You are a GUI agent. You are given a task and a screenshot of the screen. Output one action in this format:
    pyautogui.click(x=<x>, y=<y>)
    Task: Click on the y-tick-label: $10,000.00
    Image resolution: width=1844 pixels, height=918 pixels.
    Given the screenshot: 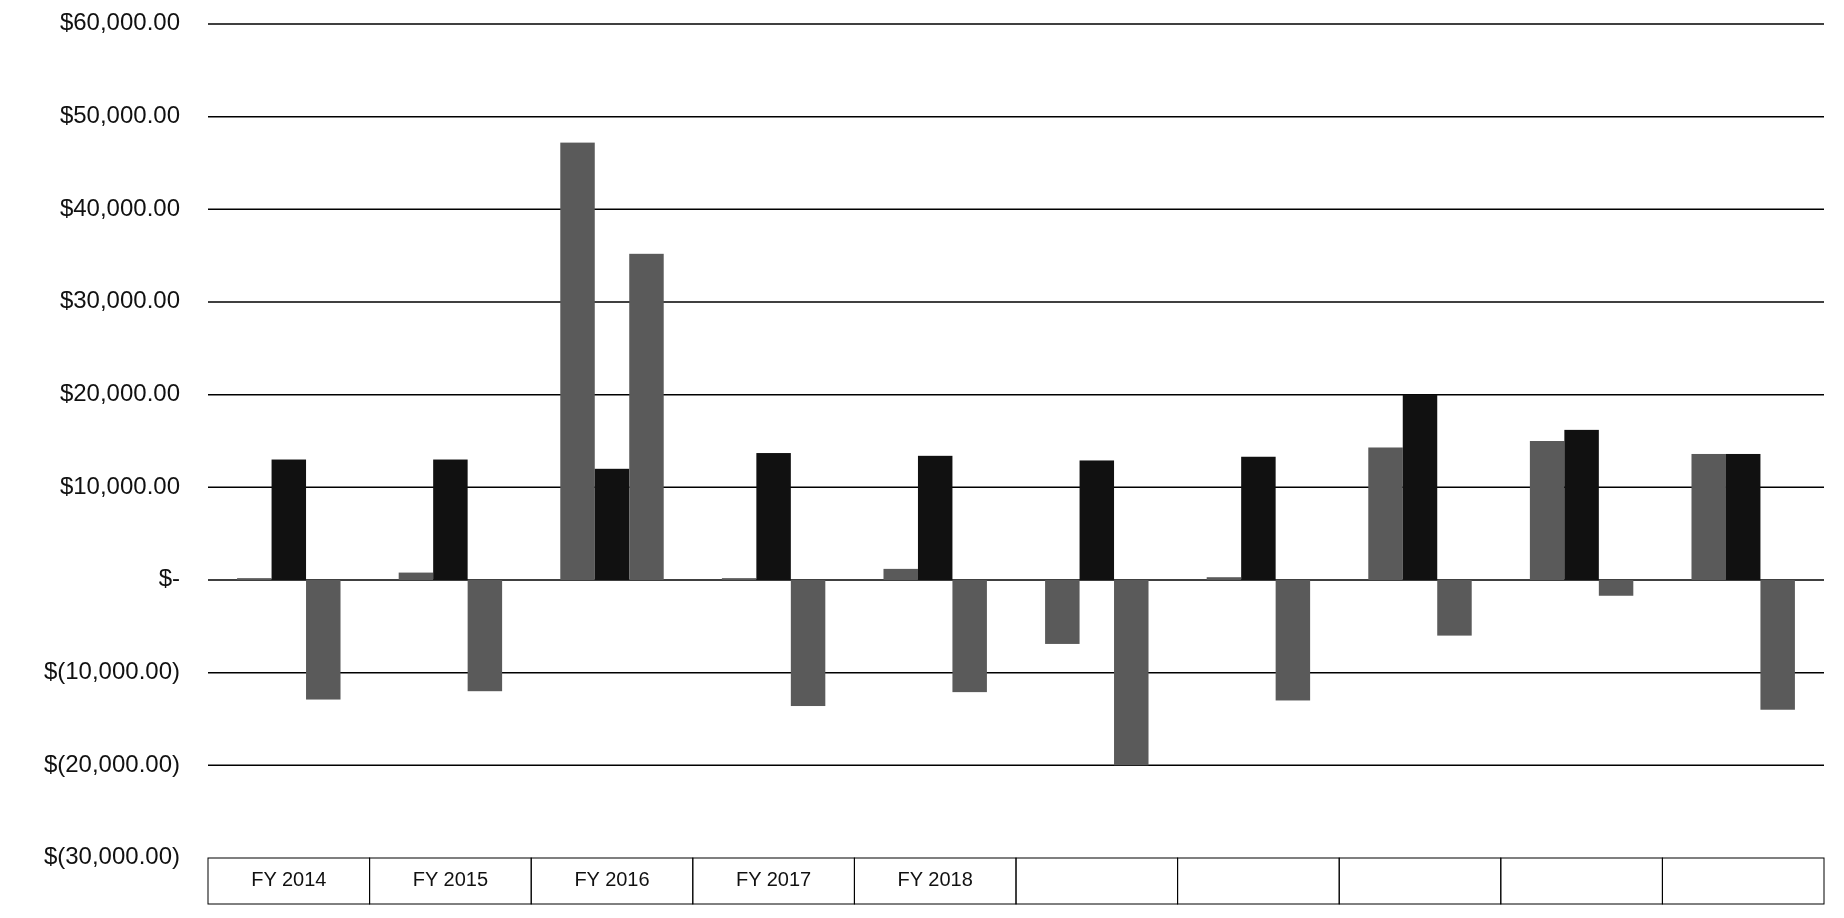 What is the action you would take?
    pyautogui.click(x=119, y=485)
    